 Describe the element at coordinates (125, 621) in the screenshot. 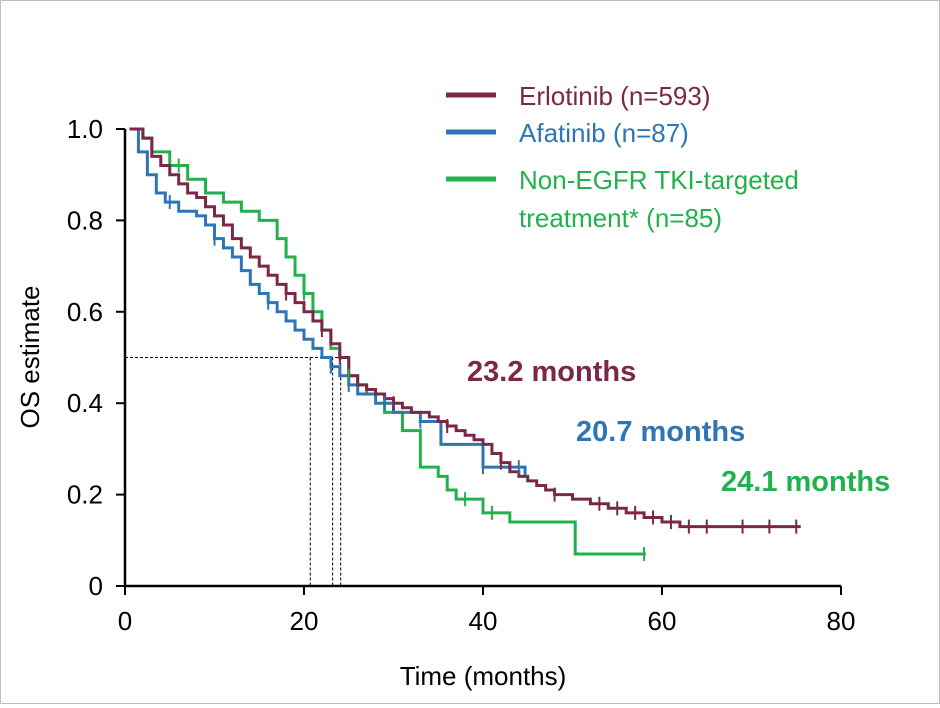

I see `x-tick-label: 0` at that location.